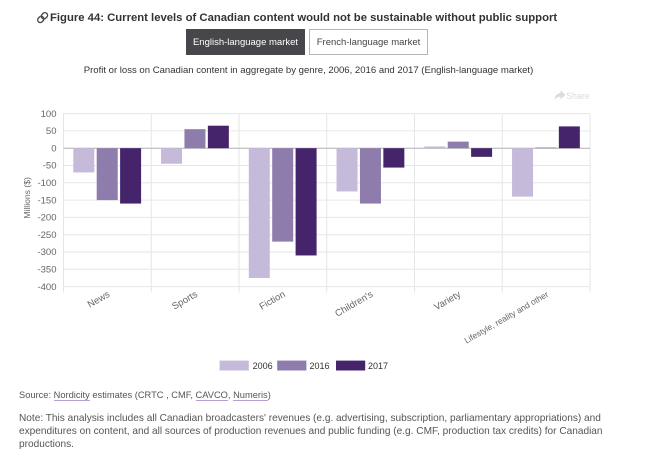 This screenshot has width=659, height=455. Describe the element at coordinates (46, 287) in the screenshot. I see `svg-text: -400` at that location.